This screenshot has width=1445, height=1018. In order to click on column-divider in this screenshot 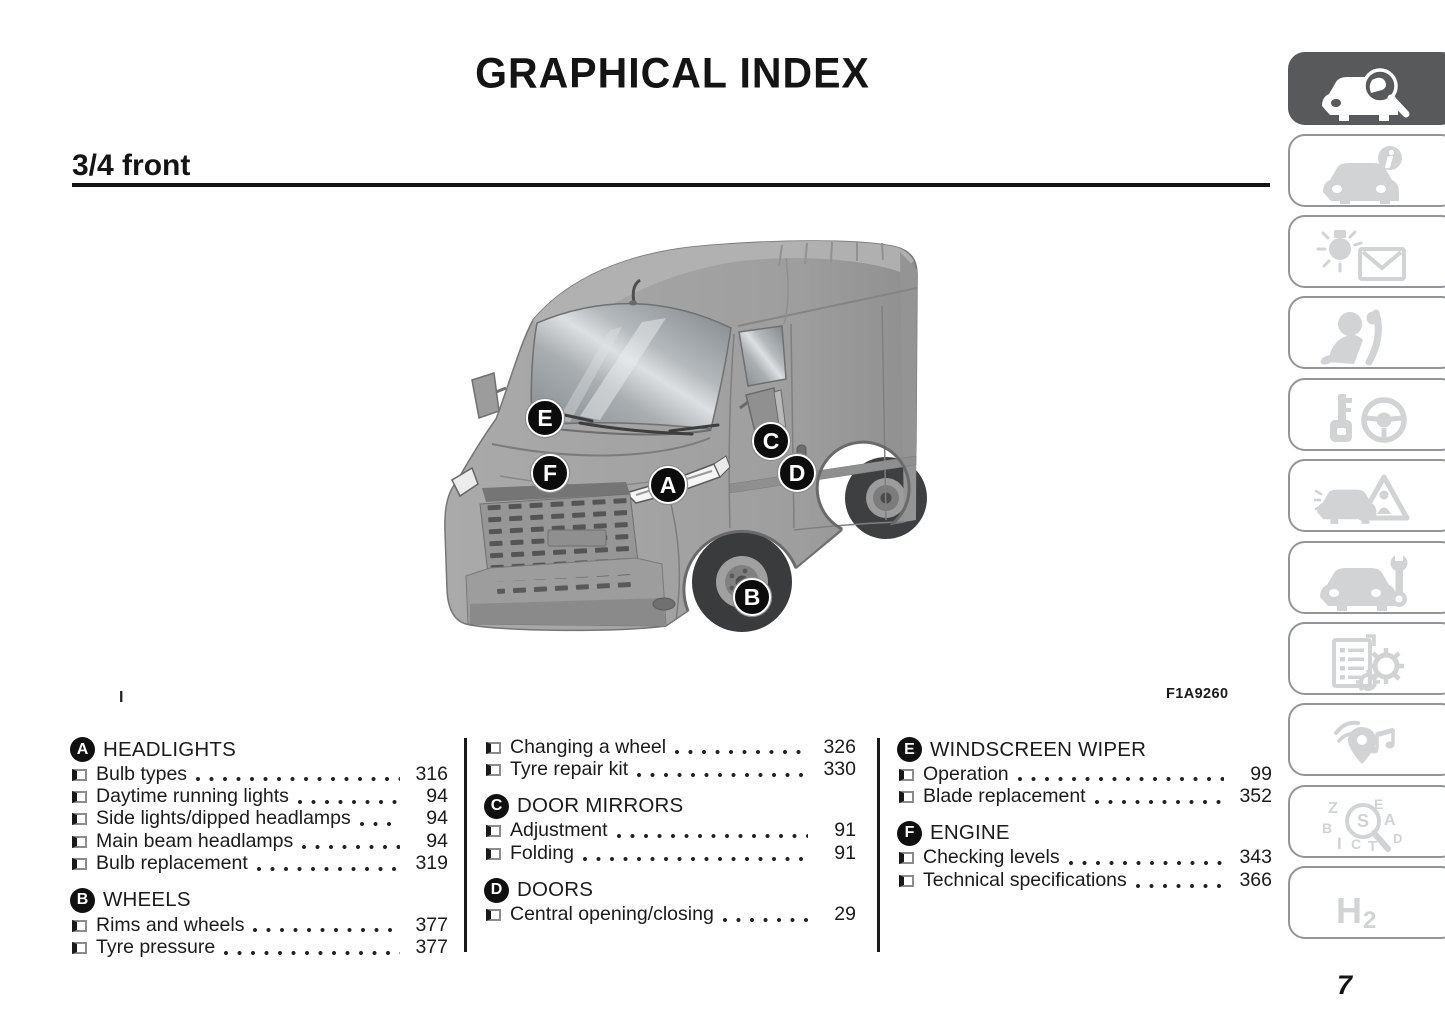, I will do `click(465, 845)`.